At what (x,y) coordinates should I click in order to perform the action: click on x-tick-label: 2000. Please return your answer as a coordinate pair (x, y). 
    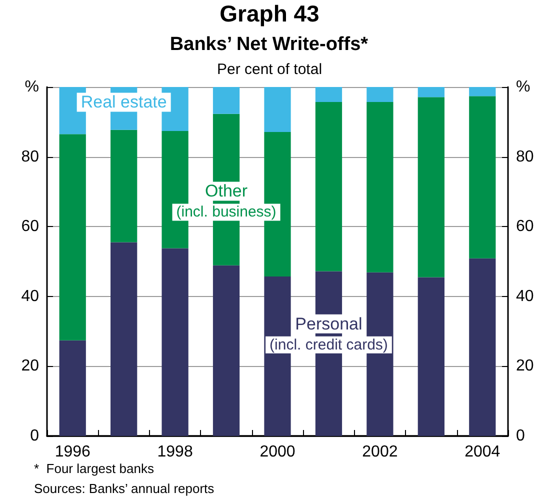
    Looking at the image, I should click on (278, 452).